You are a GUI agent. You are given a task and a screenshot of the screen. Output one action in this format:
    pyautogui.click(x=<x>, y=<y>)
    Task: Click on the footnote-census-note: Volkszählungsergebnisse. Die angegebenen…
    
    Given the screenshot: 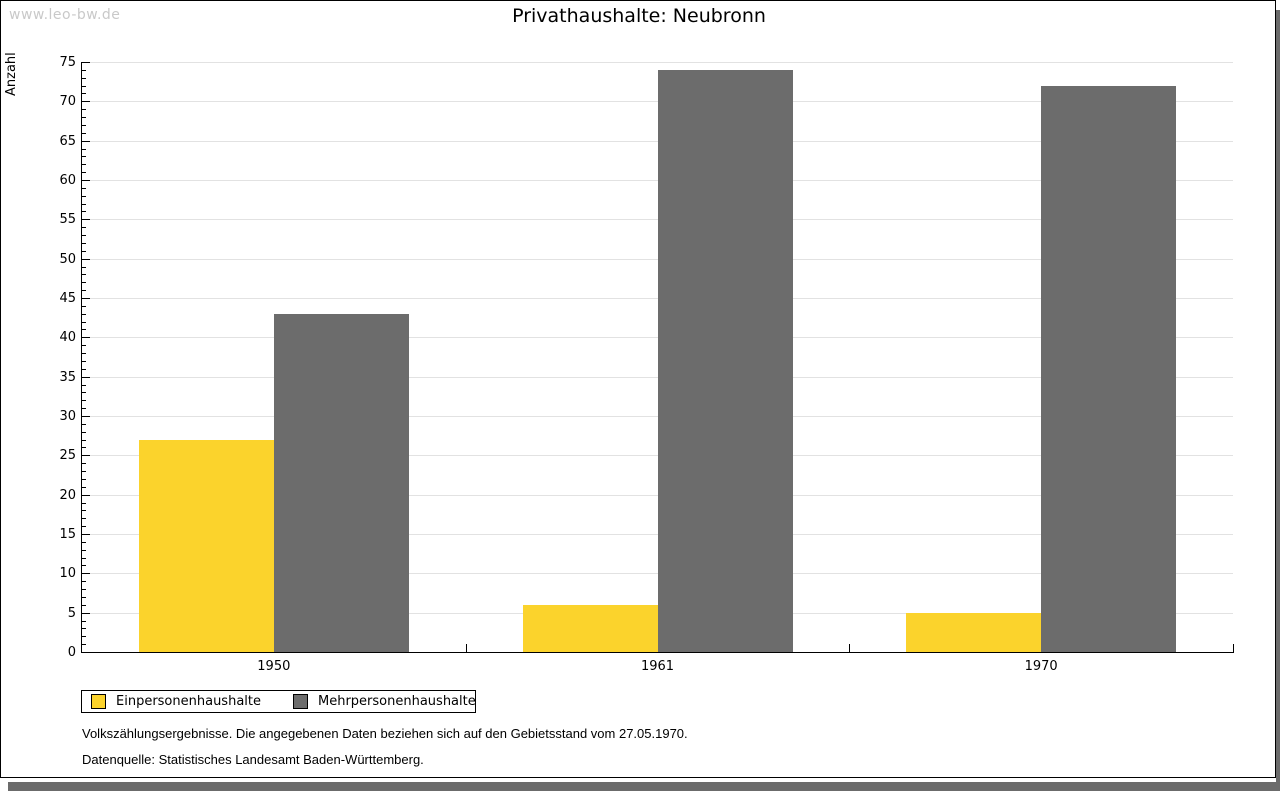 What is the action you would take?
    pyautogui.click(x=385, y=733)
    